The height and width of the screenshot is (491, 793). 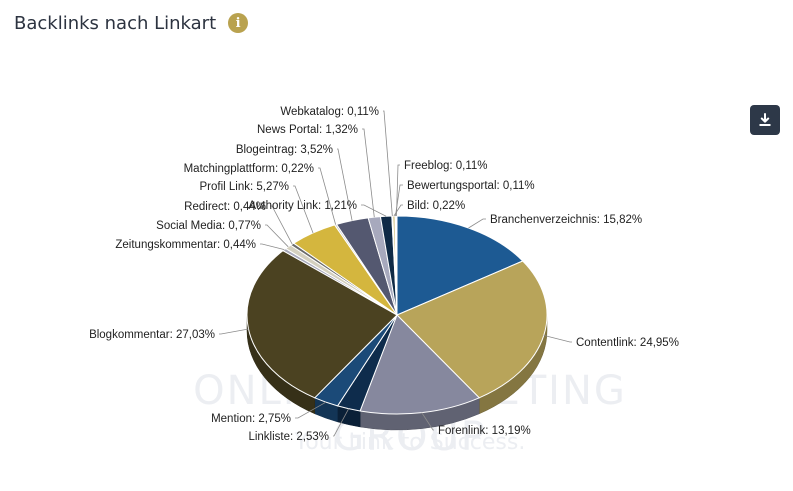 What do you see at coordinates (152, 335) in the screenshot?
I see `pie-label: Blogkommentar: 27,03%` at bounding box center [152, 335].